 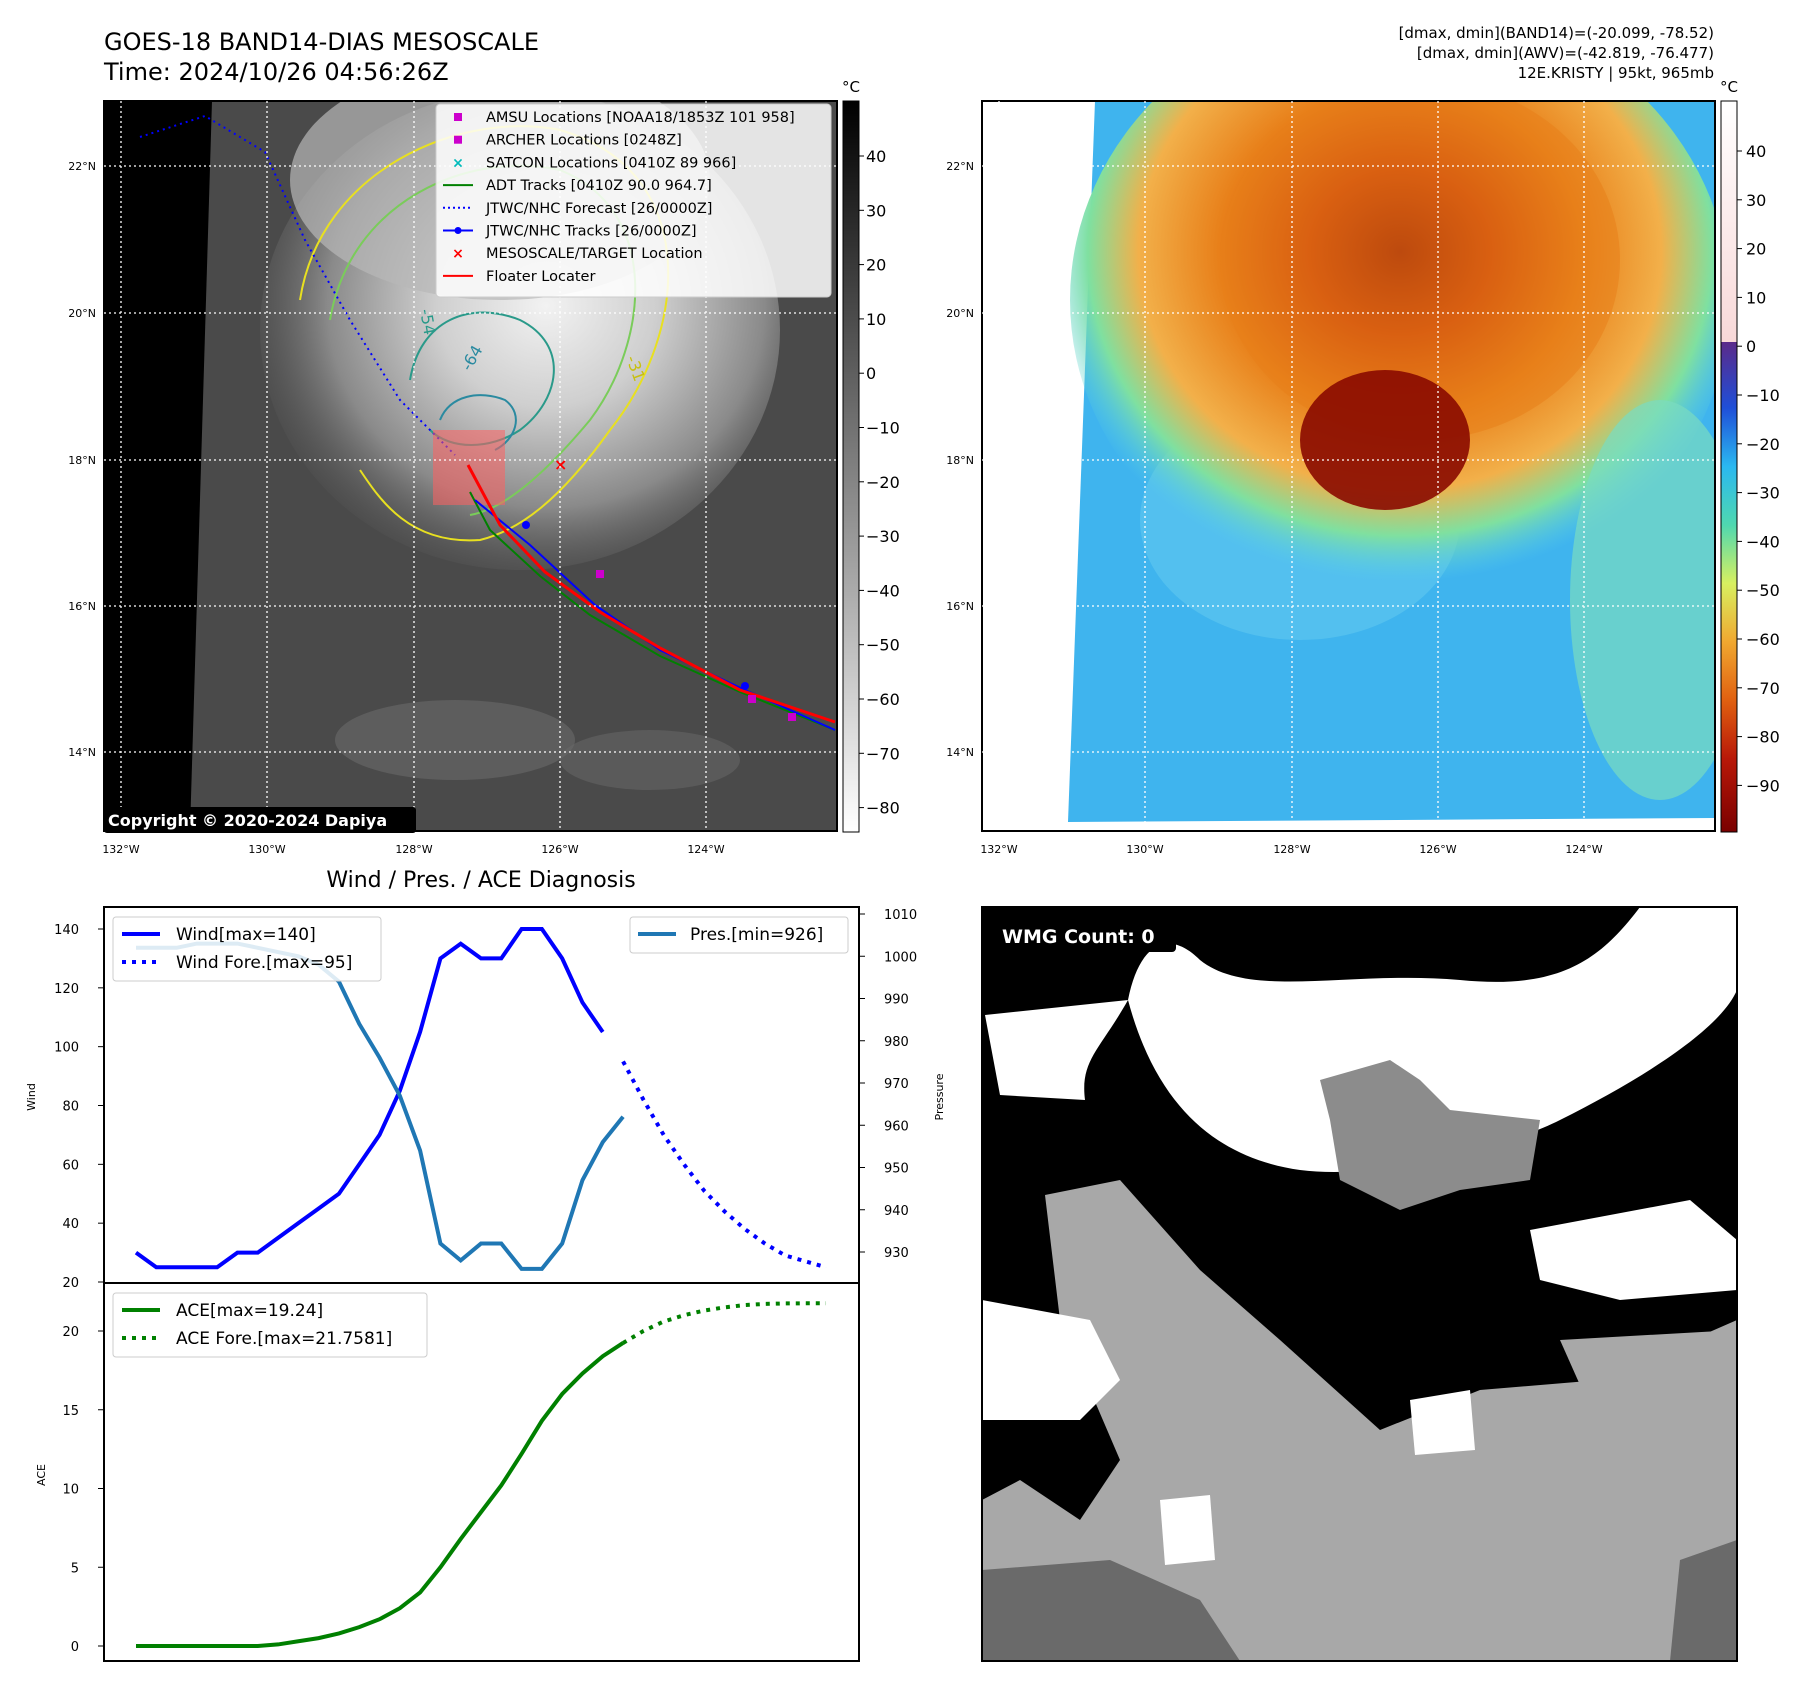 I want to click on pres-legend-label: Pres.[min=926], so click(x=756, y=935).